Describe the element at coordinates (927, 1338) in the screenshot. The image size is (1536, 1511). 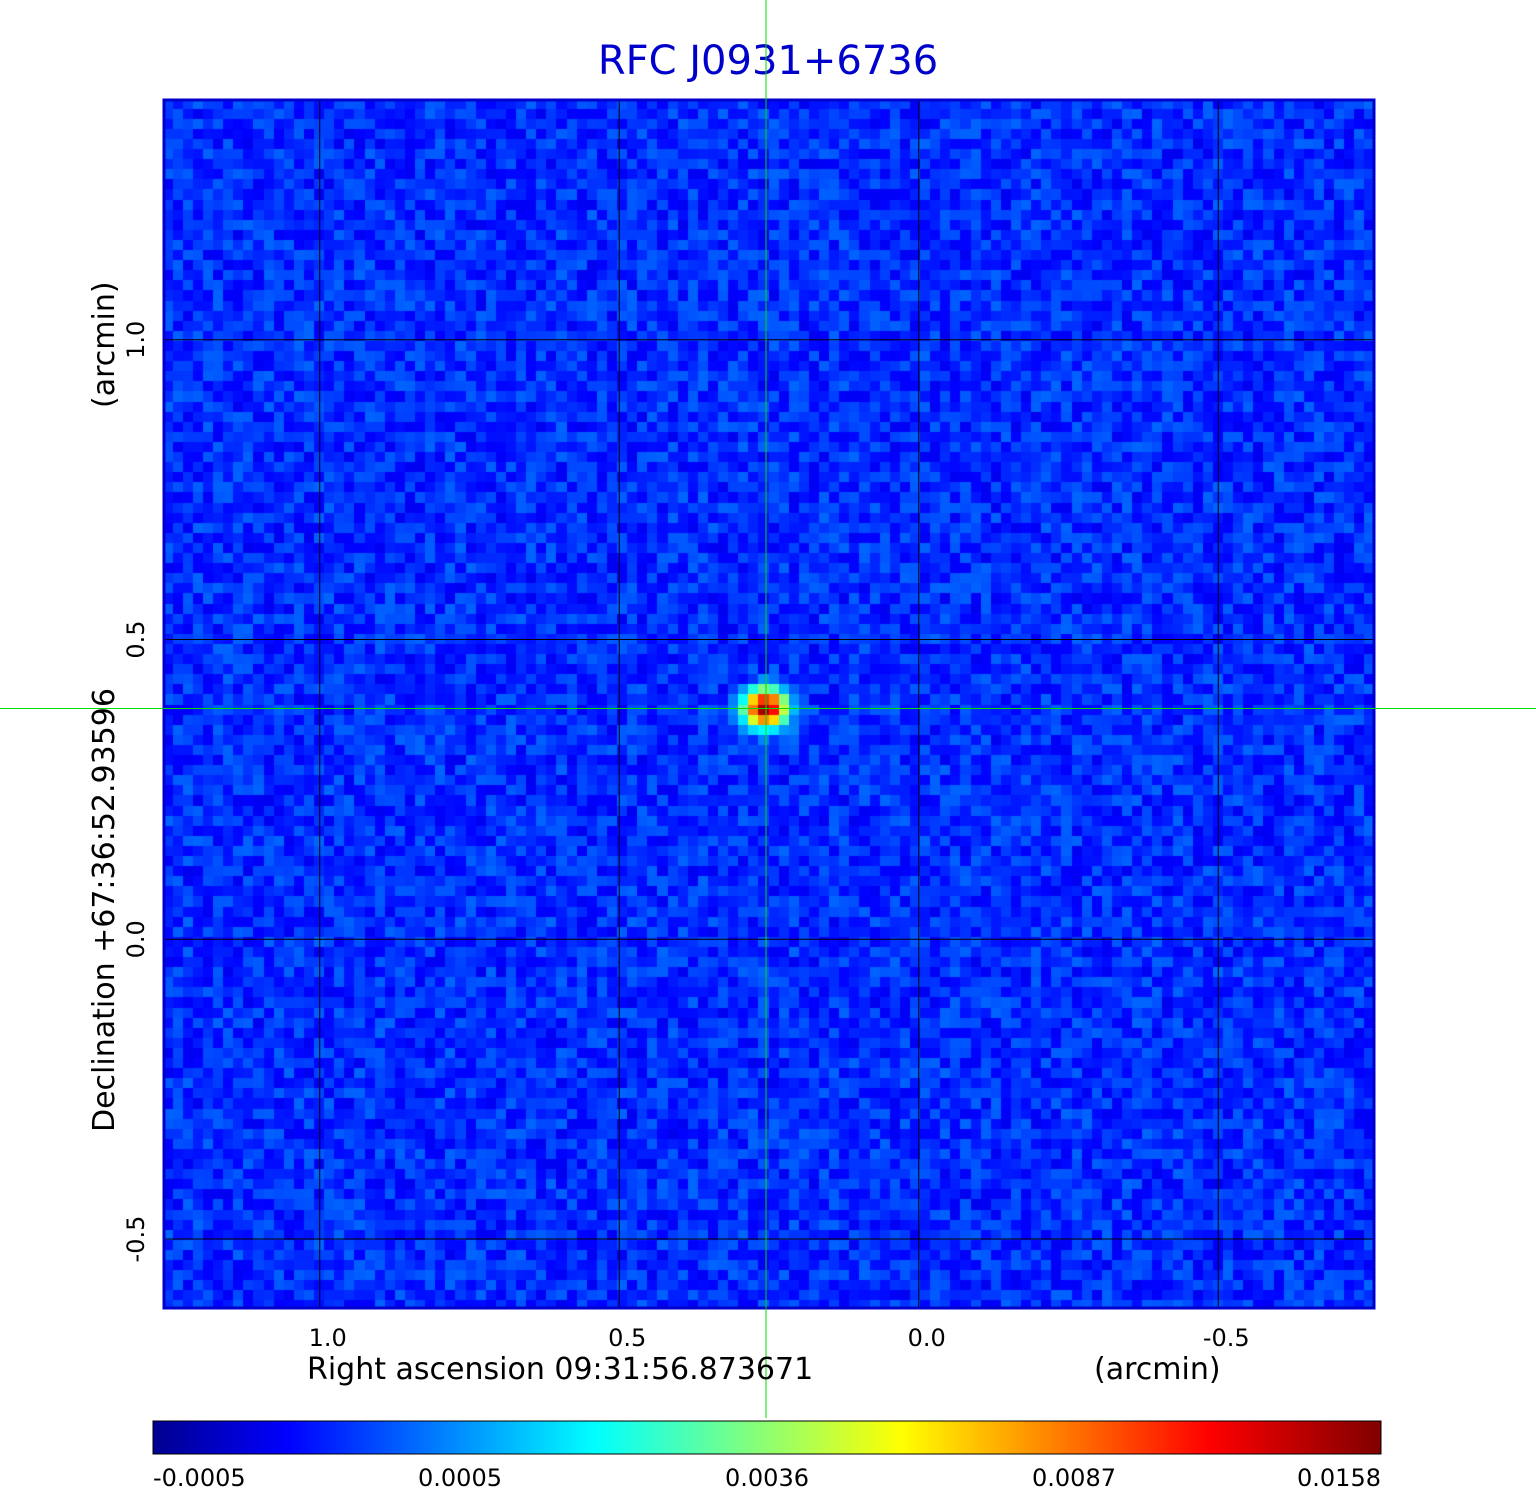
I see `x-tick-label: 0.0` at that location.